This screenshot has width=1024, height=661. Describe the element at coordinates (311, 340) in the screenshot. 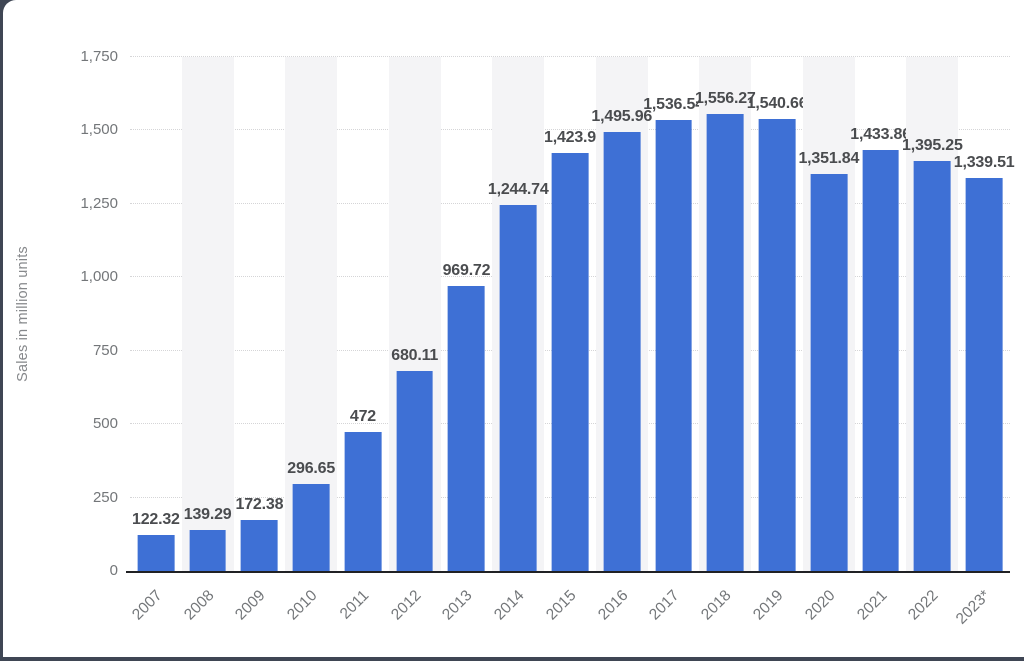

I see `bar-column: 296.65 2010` at that location.